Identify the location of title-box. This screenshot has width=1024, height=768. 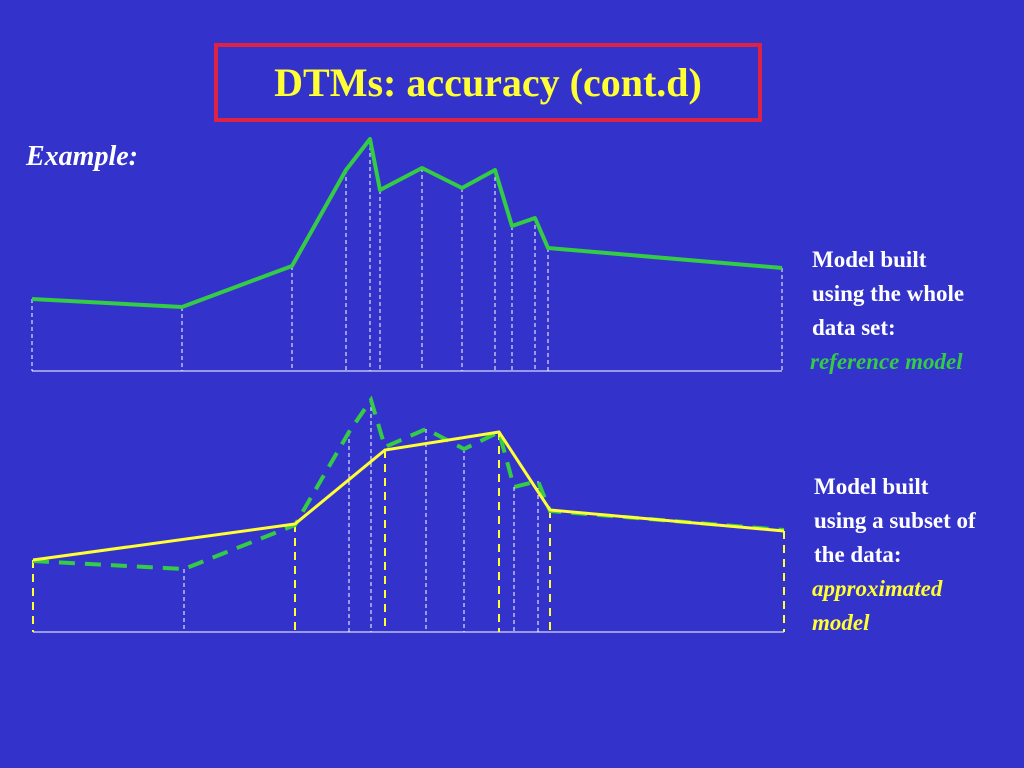
(488, 82).